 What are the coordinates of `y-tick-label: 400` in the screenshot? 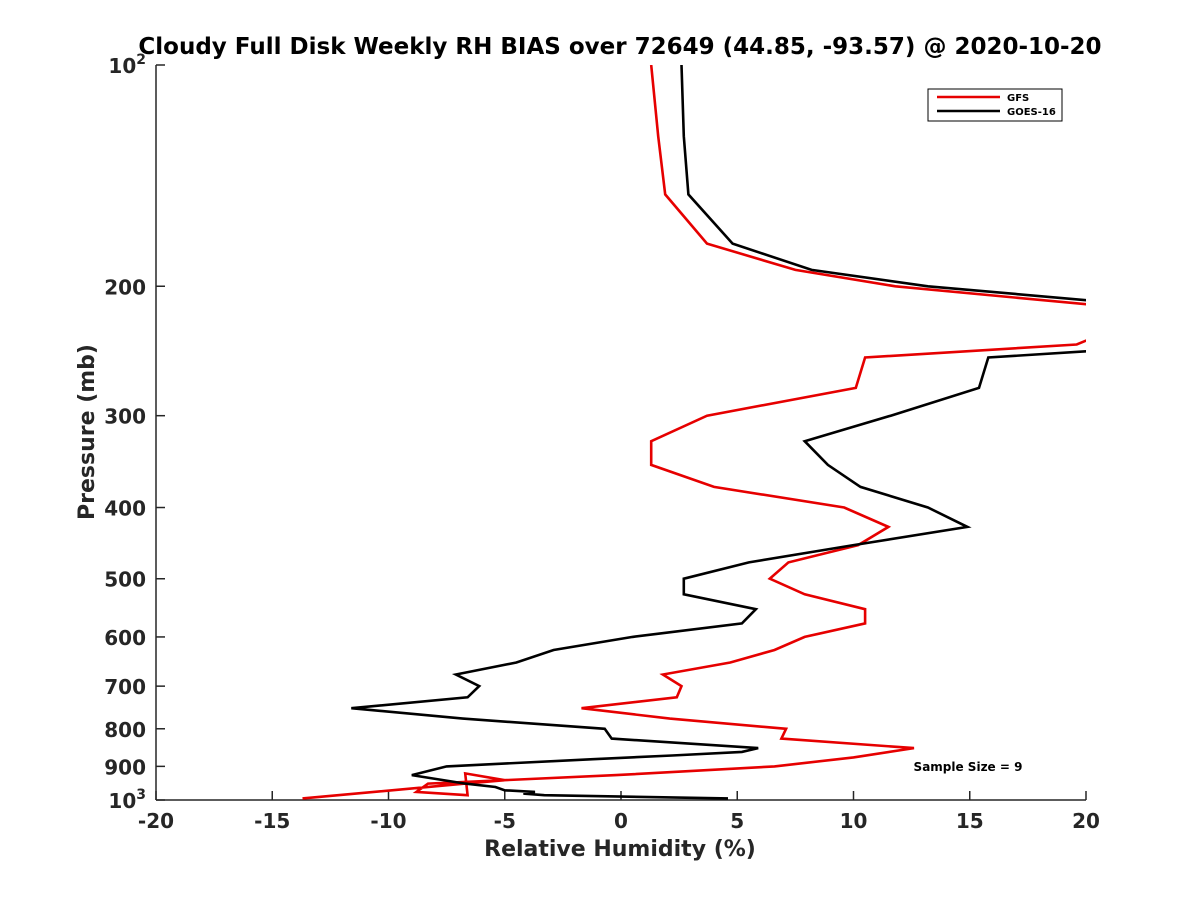 It's located at (125, 509).